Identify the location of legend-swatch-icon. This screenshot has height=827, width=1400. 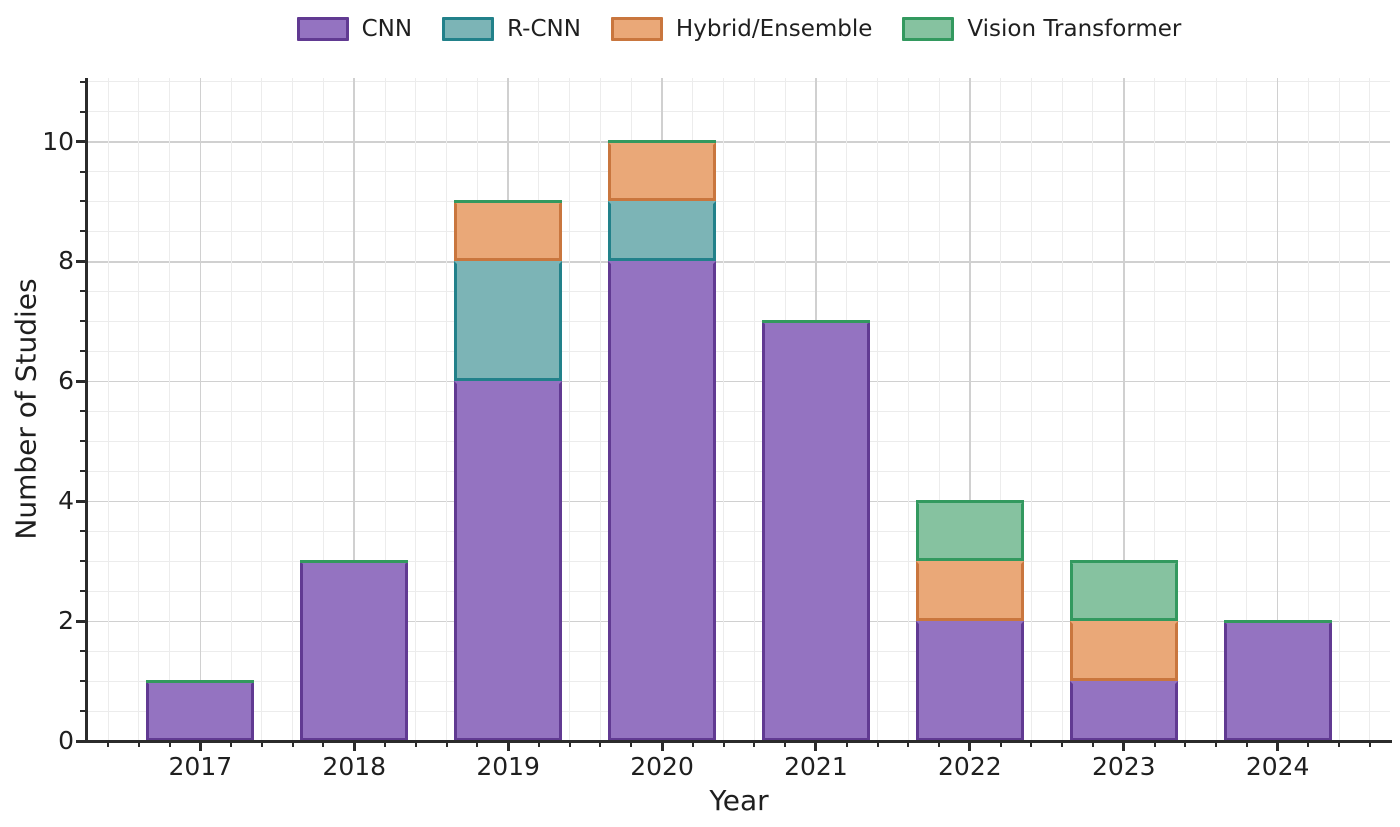
(468, 29).